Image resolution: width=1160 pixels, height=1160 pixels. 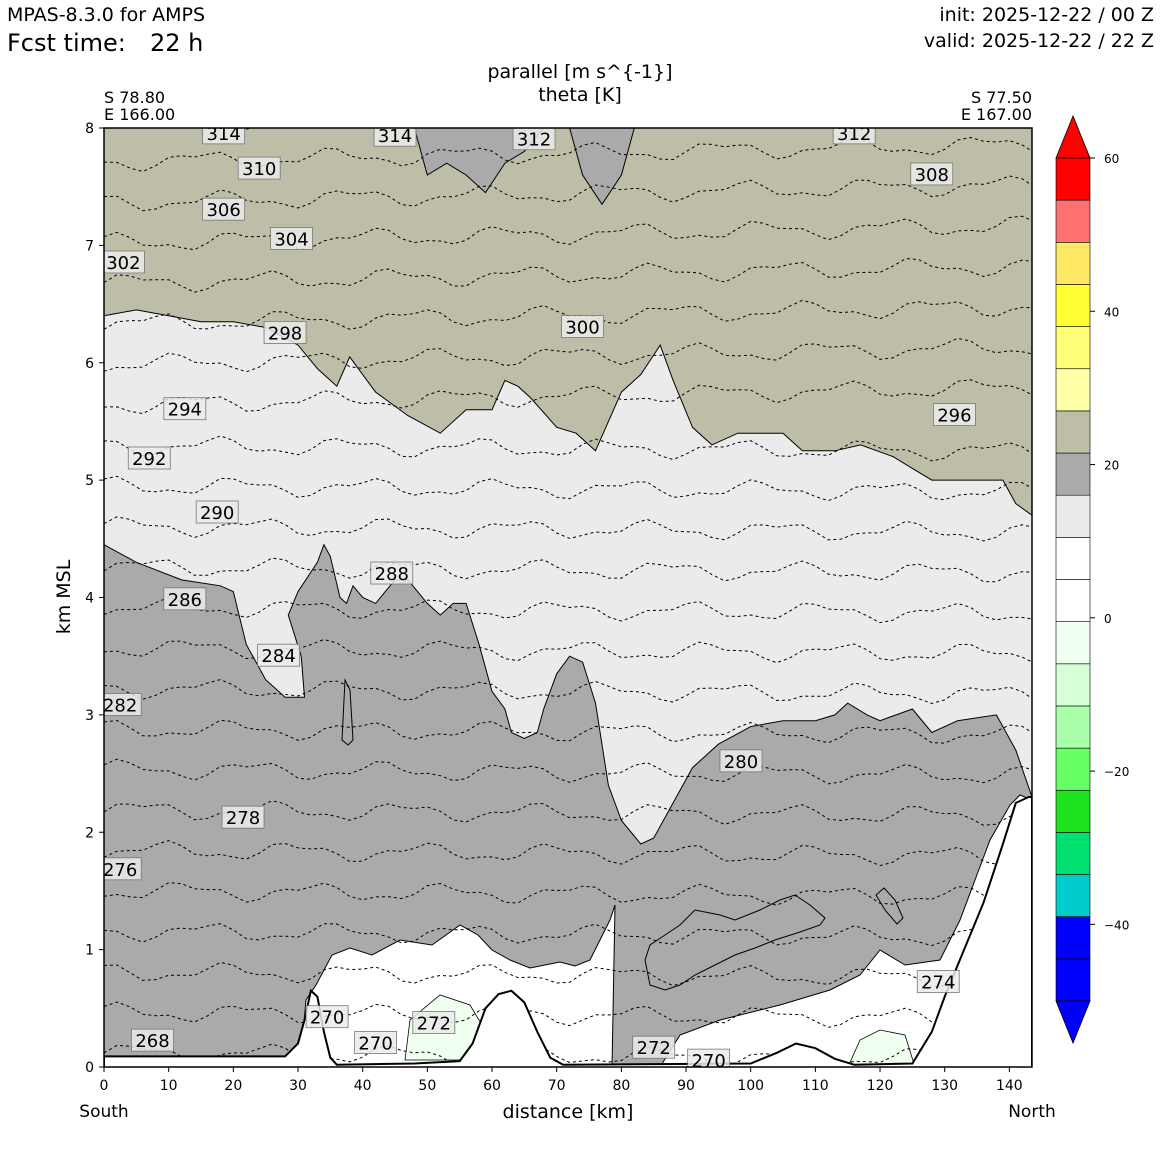 I want to click on colorbar-tick-label: 20, so click(x=1111, y=466).